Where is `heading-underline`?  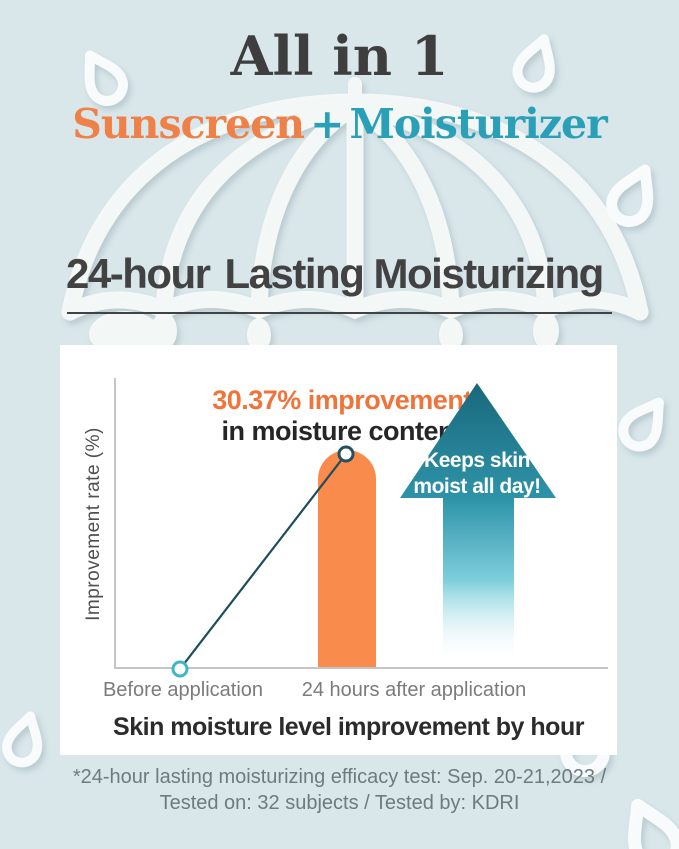
heading-underline is located at coordinates (339, 313).